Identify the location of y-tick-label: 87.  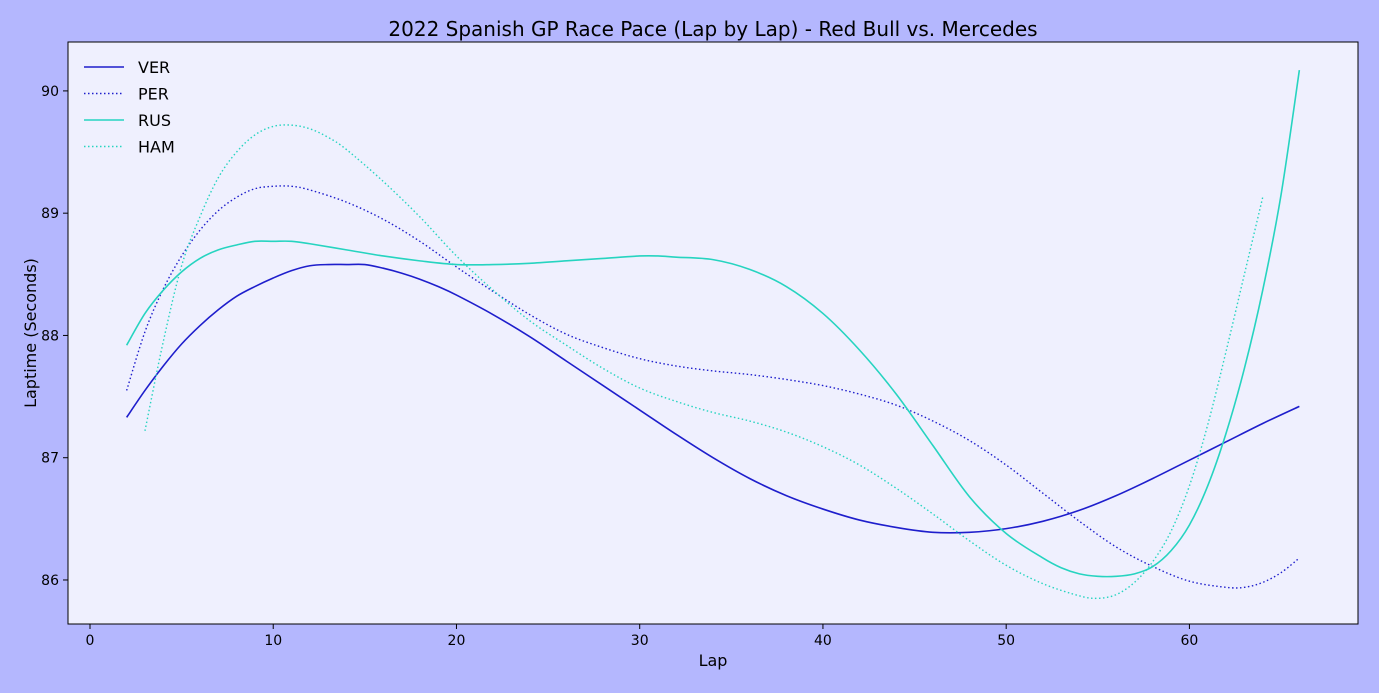
(50, 459).